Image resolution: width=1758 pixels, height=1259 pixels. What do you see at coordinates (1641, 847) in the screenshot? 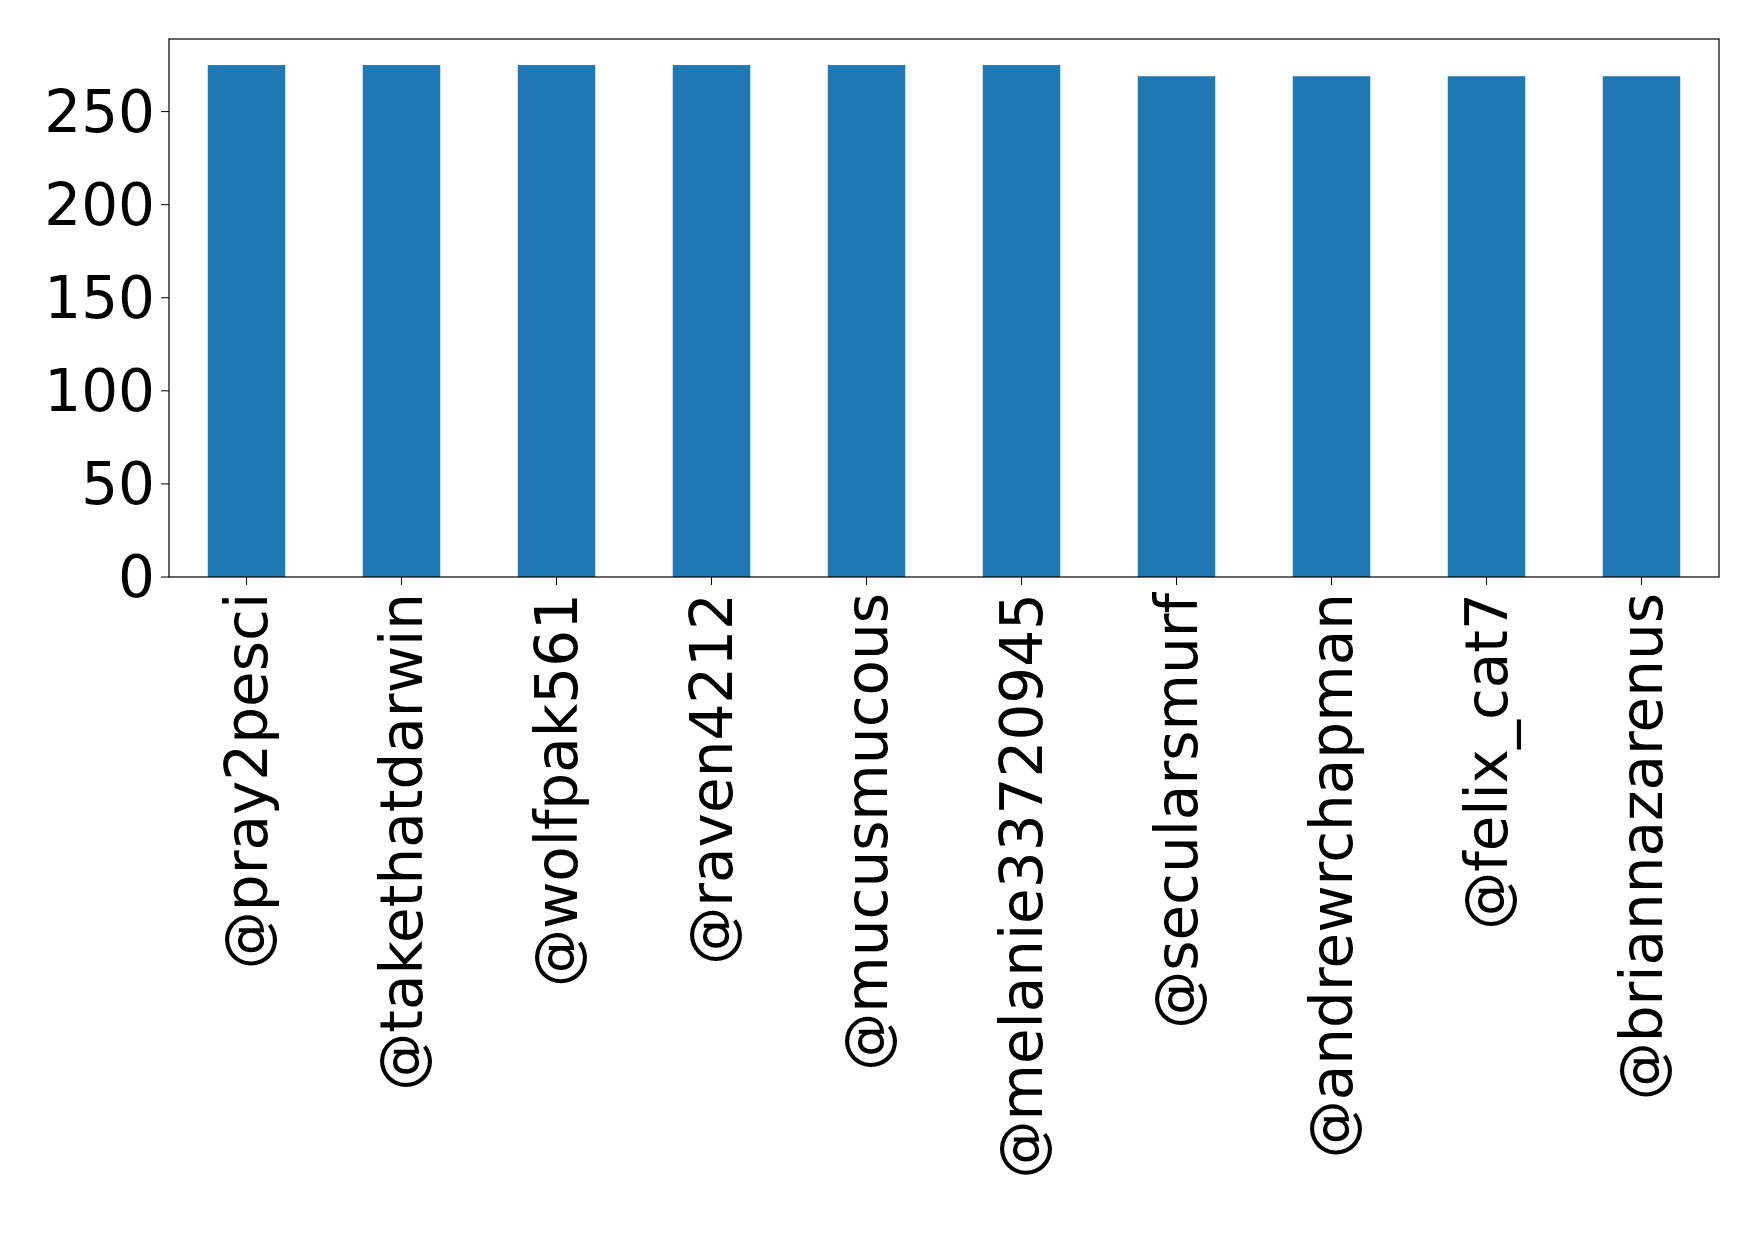
I see `x-tick-label: @briannazarenus` at bounding box center [1641, 847].